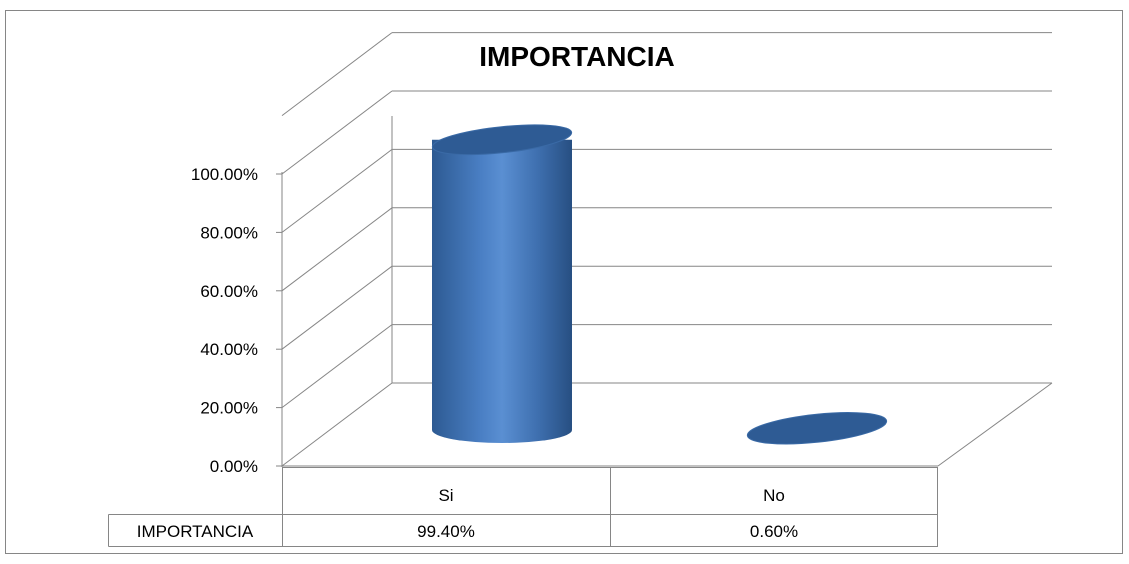  Describe the element at coordinates (774, 531) in the screenshot. I see `data-table-value-no: 0.60%` at that location.